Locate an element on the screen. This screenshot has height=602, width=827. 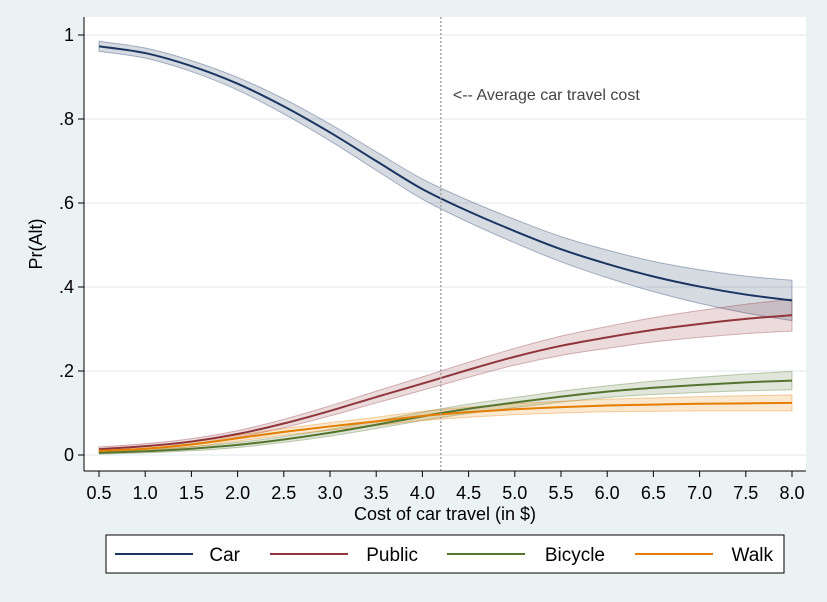
x-tick-label: 1.0 is located at coordinates (145, 493).